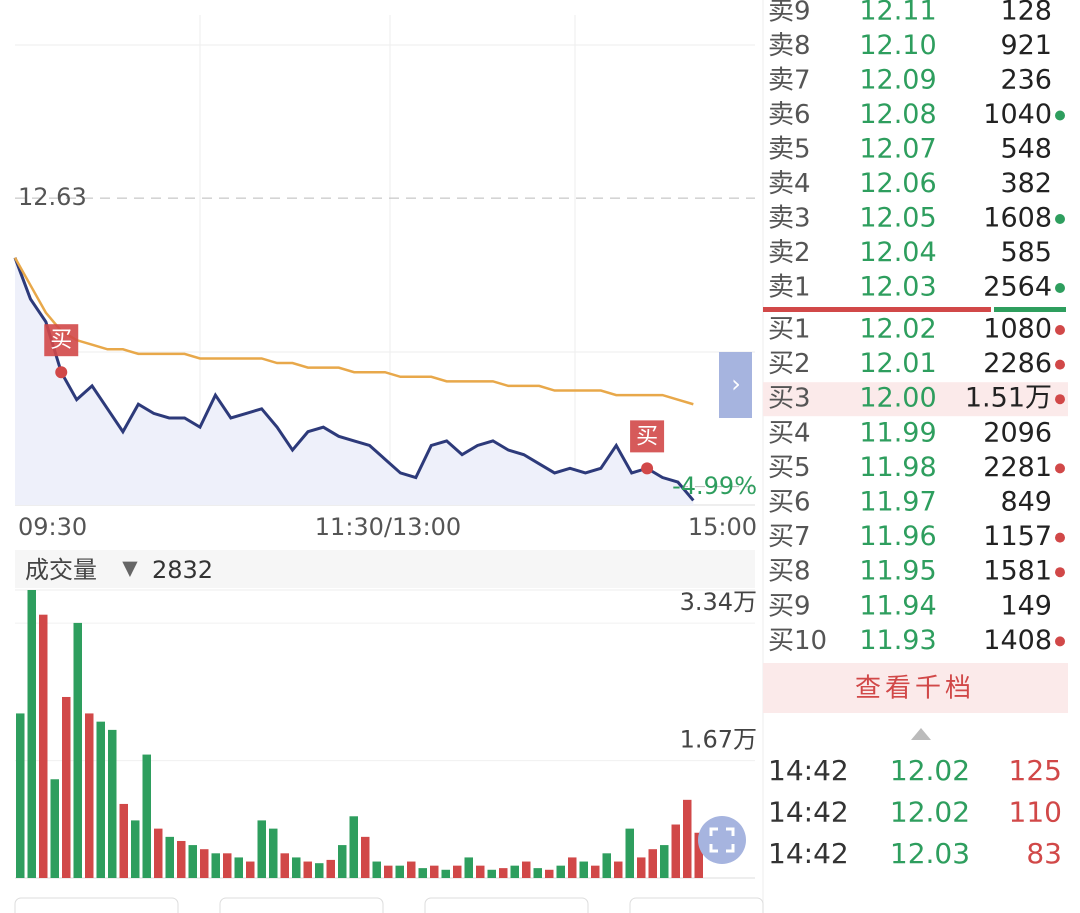 The height and width of the screenshot is (913, 1080). I want to click on level-label: 买7, so click(789, 537).